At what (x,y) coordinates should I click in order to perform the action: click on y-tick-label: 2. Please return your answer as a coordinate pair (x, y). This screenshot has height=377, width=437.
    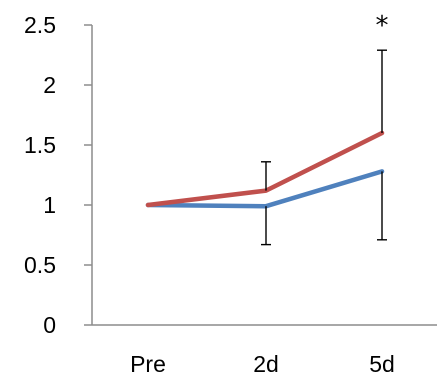
    Looking at the image, I should click on (49, 85).